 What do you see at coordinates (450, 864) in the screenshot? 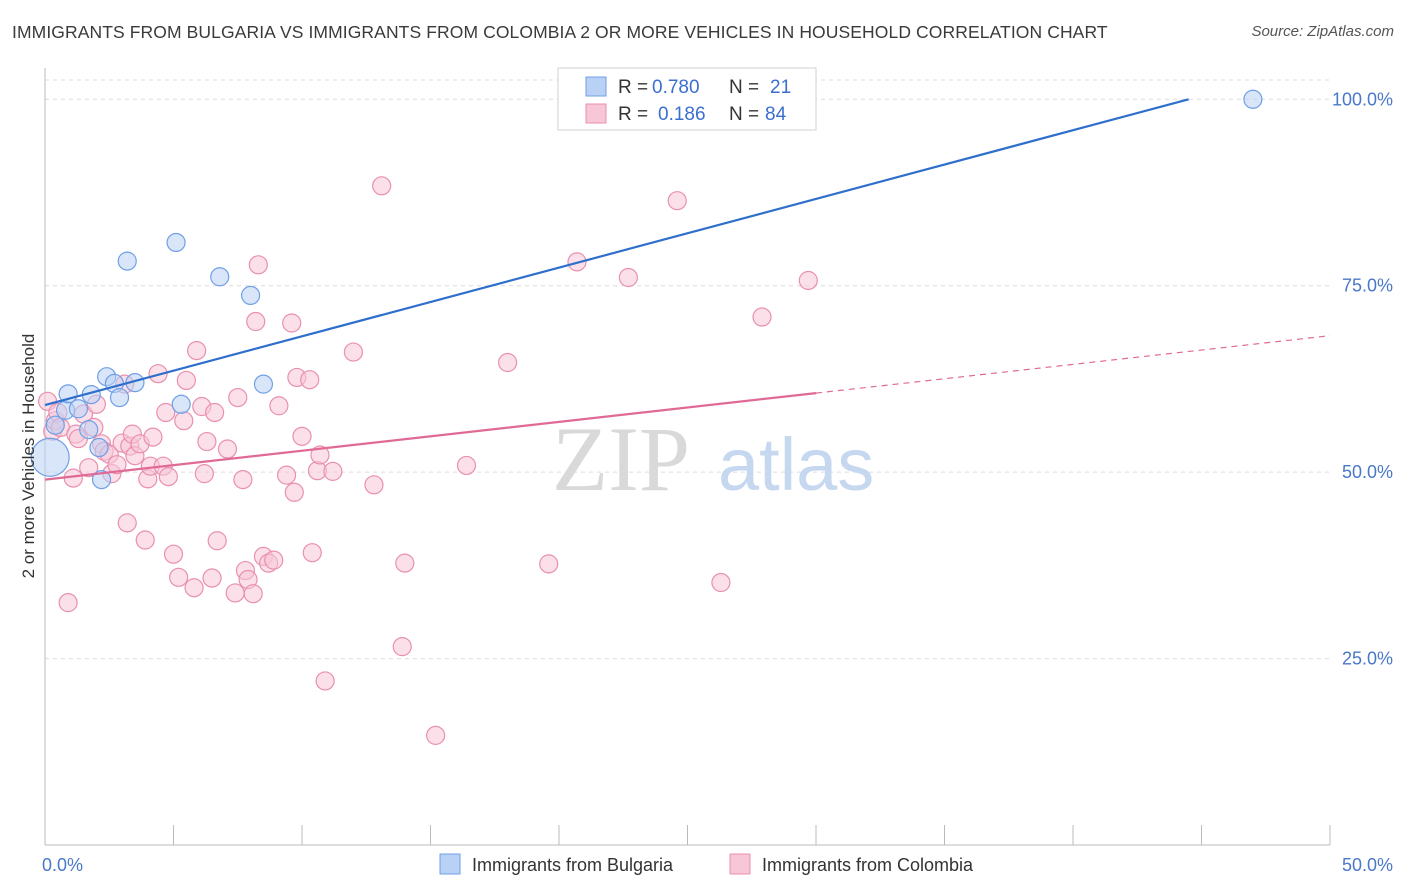
I see `bottom-legend-swatch-bulgaria` at bounding box center [450, 864].